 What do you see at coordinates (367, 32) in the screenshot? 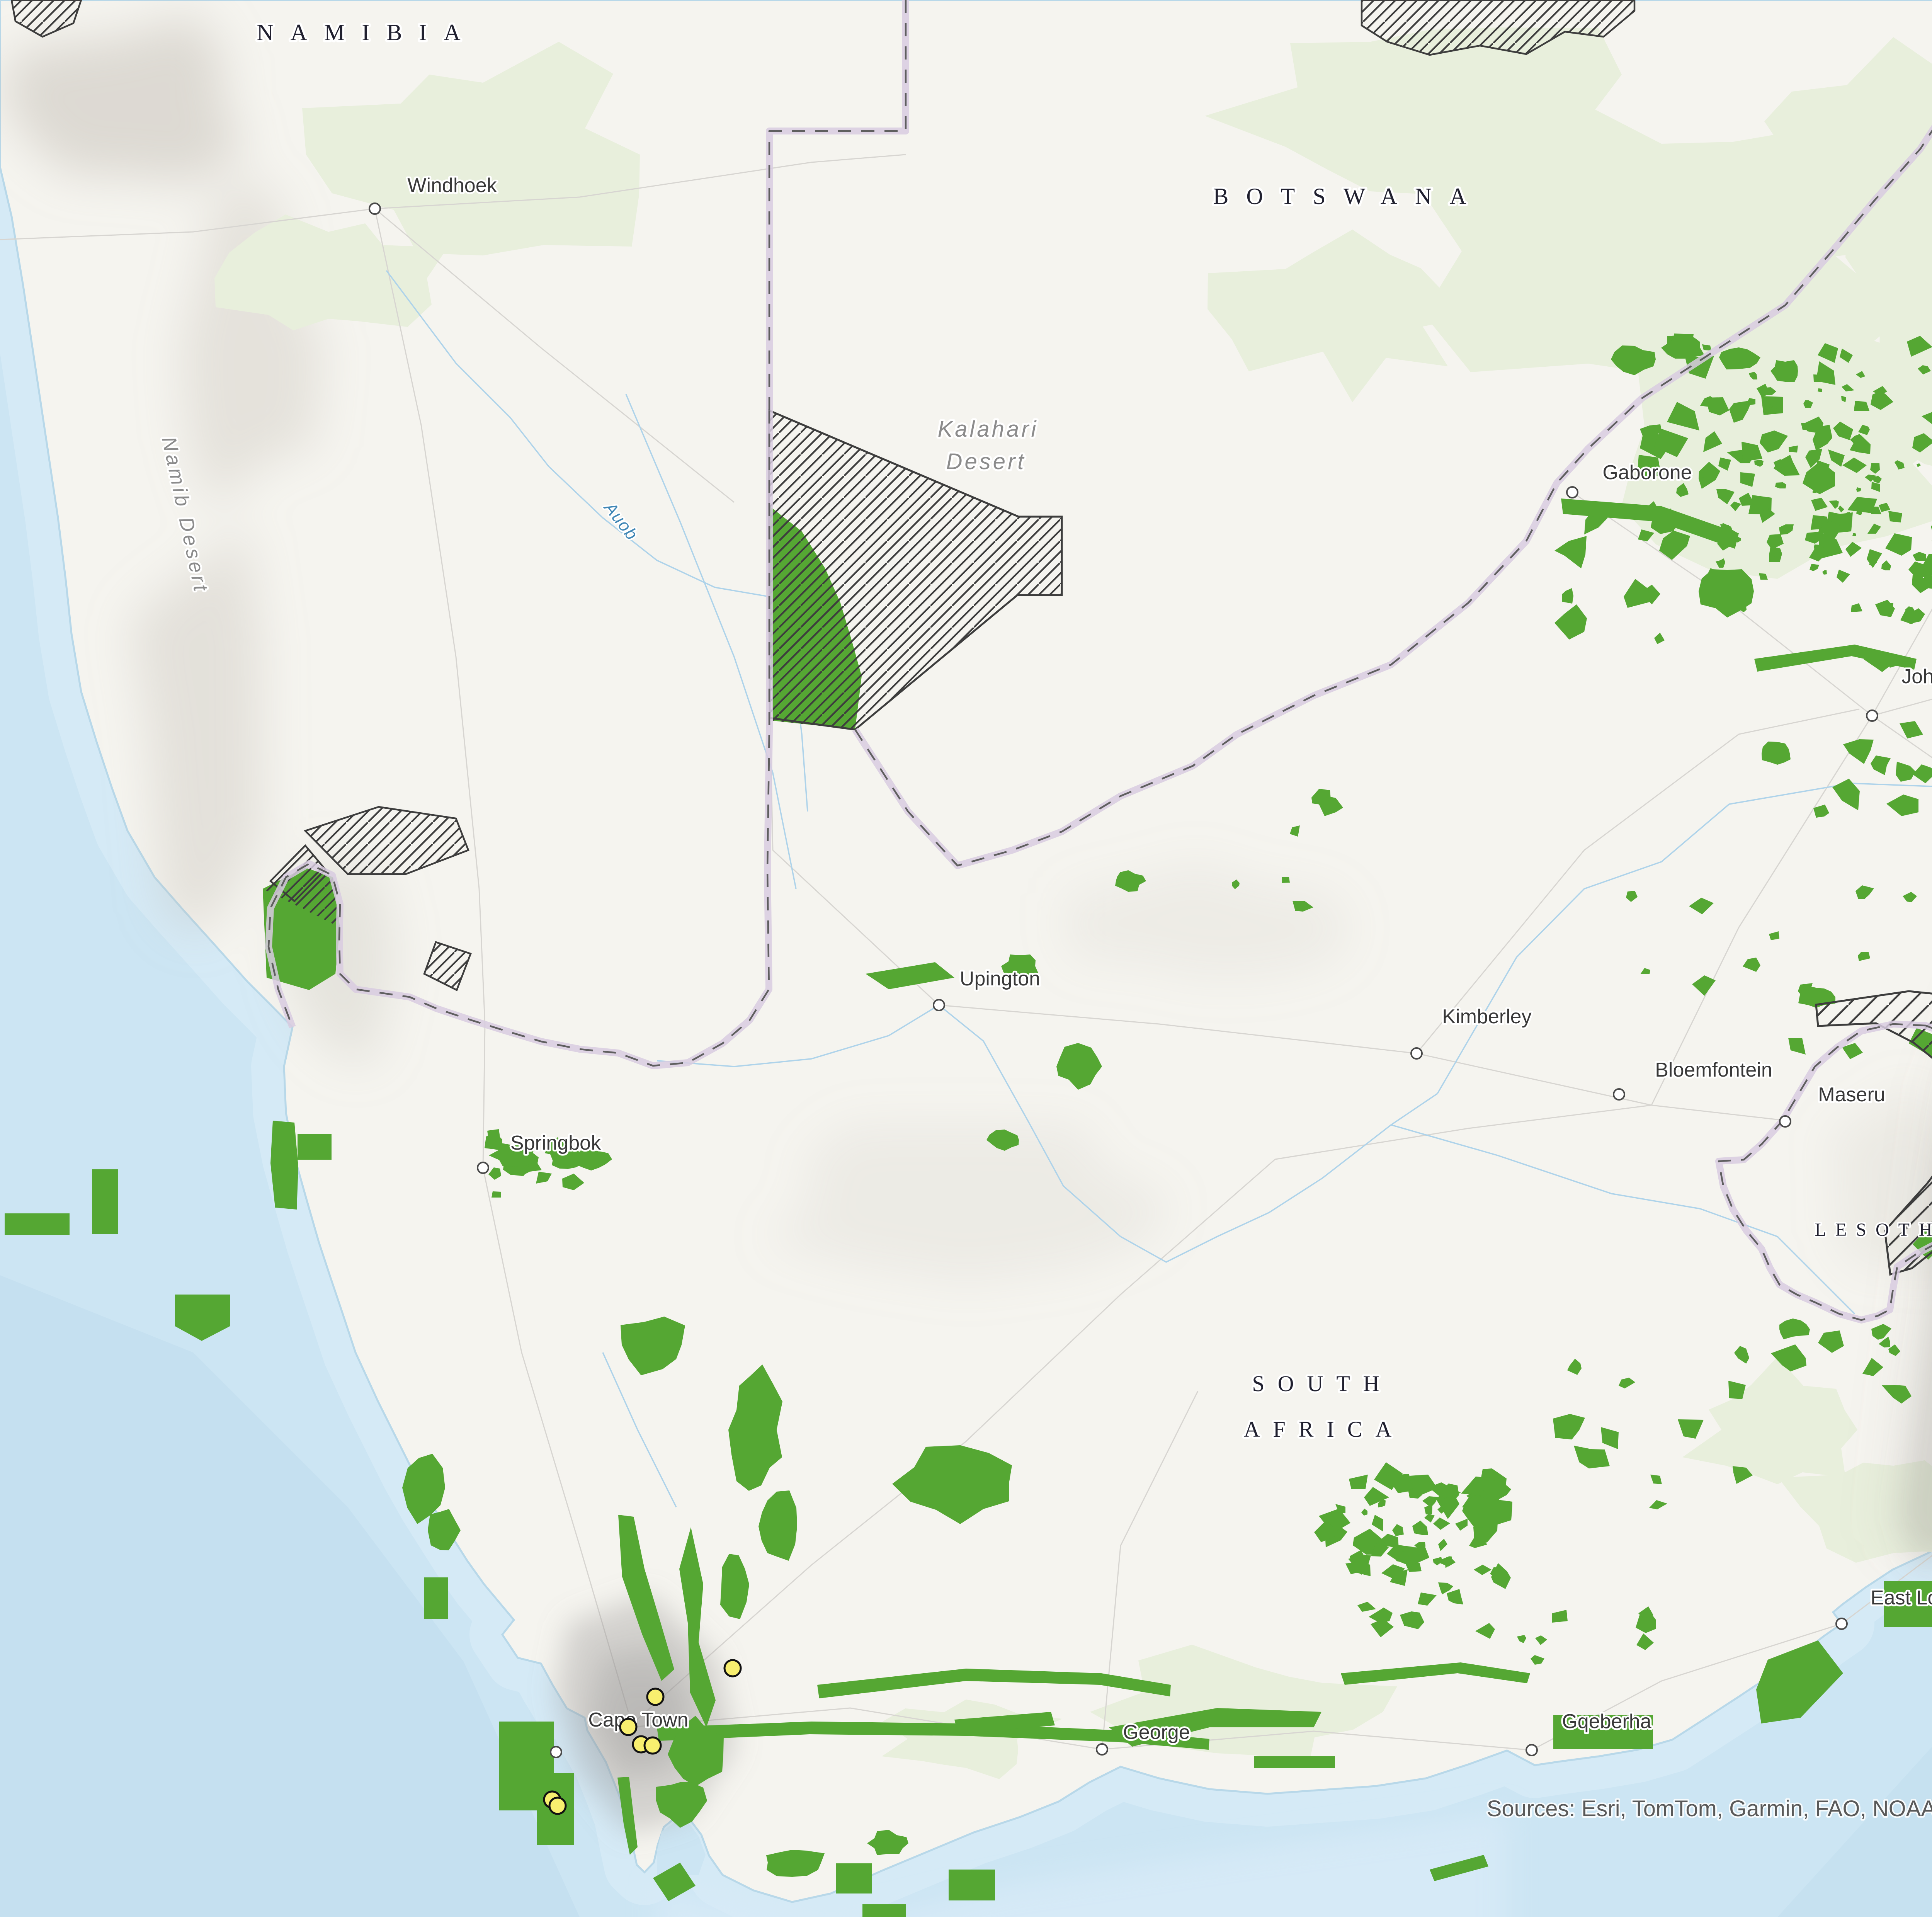
I see `svg-text: NAMIBIA` at bounding box center [367, 32].